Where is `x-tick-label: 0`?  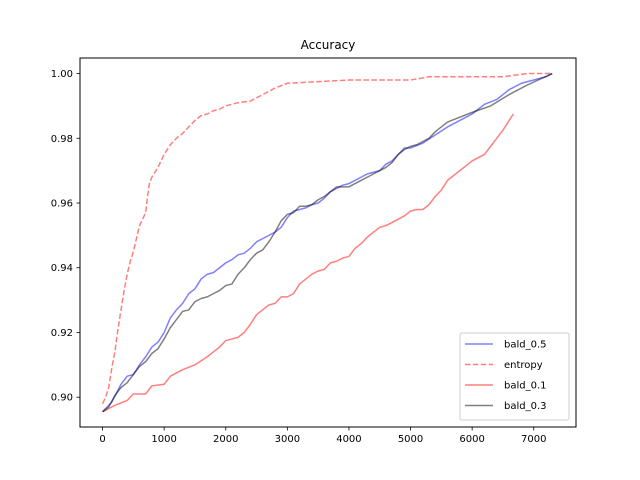 x-tick-label: 0 is located at coordinates (102, 439).